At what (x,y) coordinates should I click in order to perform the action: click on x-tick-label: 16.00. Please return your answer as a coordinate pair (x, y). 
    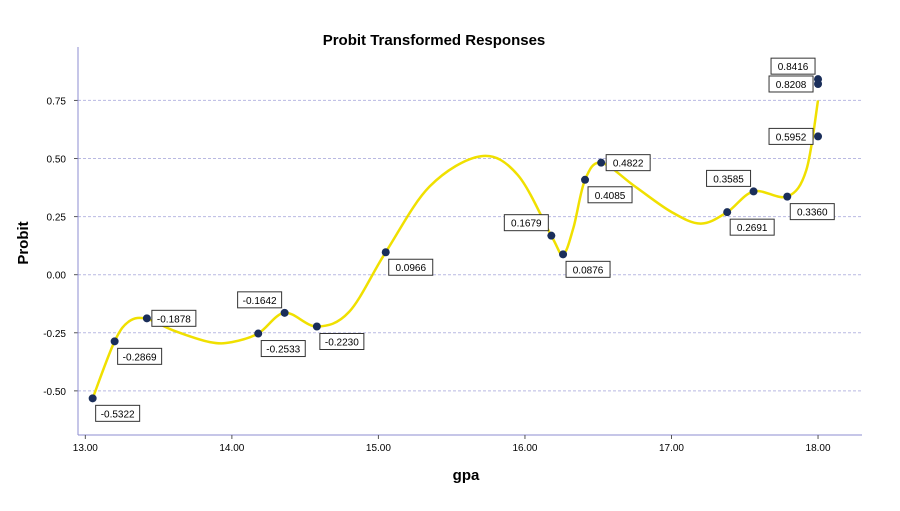
    Looking at the image, I should click on (524, 448).